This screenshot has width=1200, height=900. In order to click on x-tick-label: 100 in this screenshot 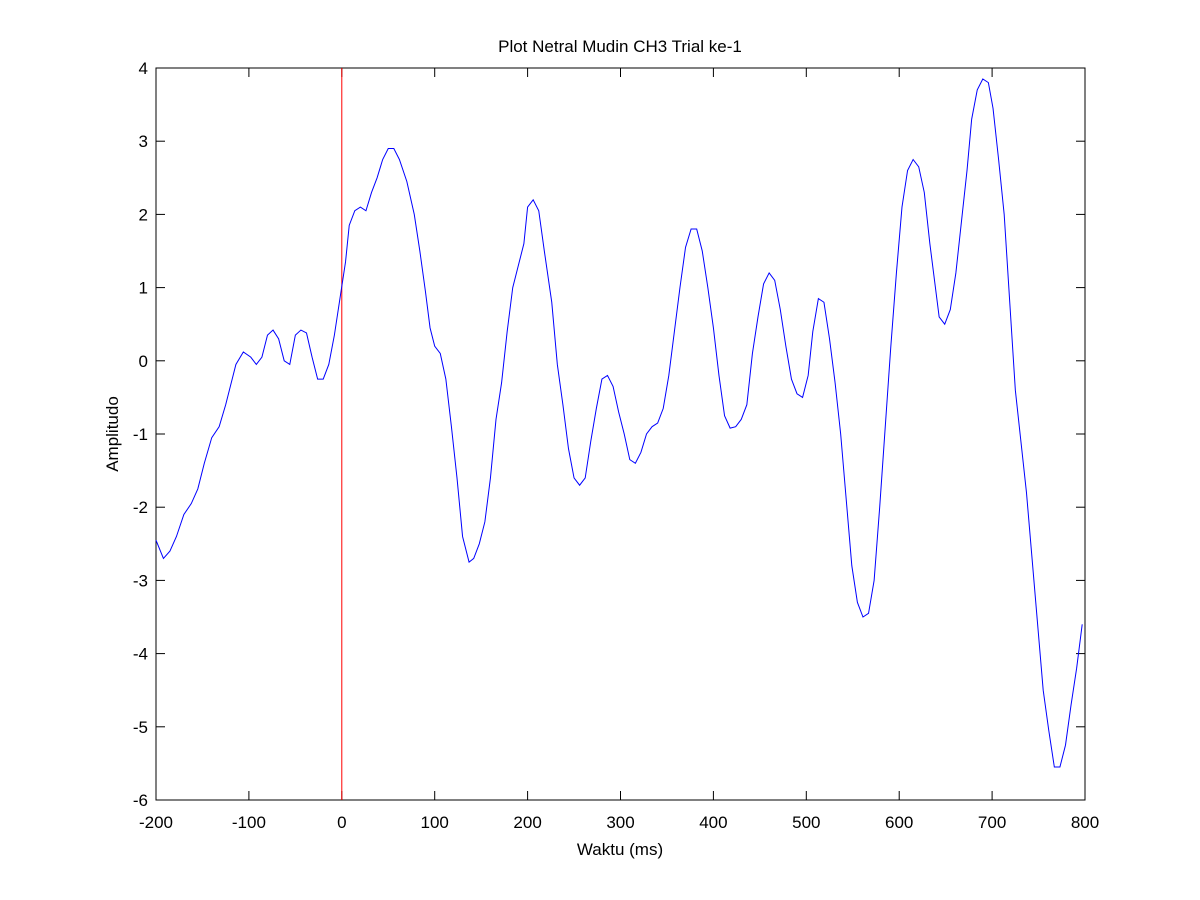, I will do `click(435, 822)`.